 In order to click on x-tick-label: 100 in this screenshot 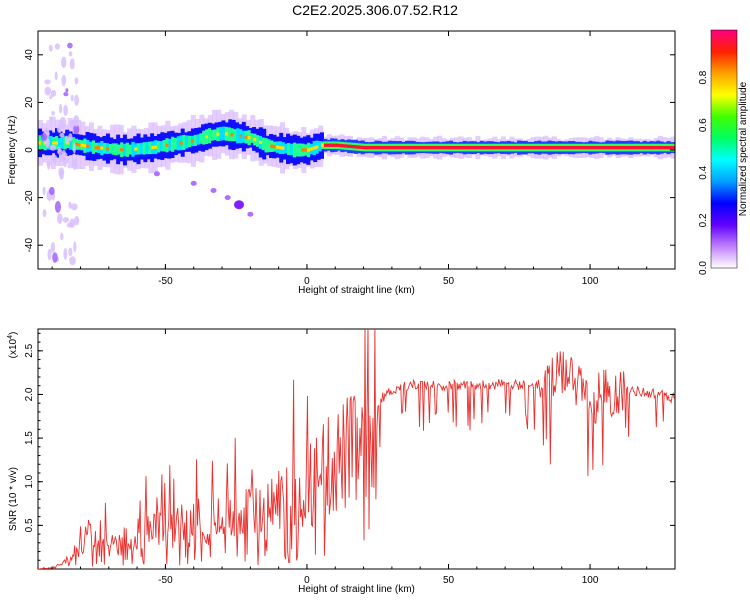, I will do `click(590, 580)`.